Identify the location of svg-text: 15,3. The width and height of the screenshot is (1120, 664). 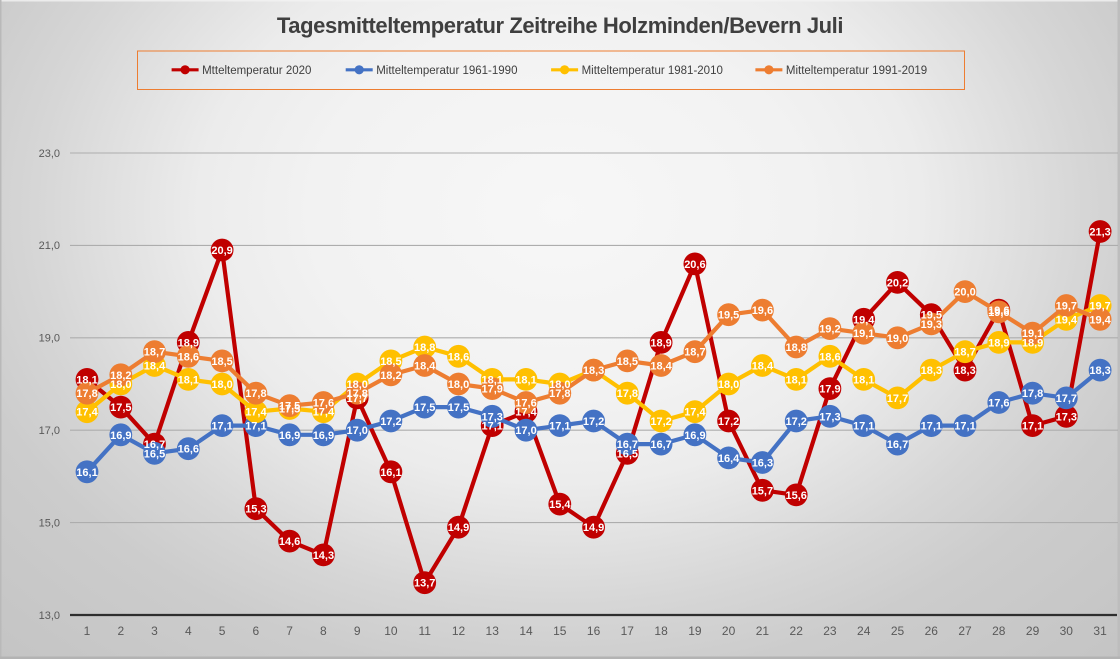
(255, 510).